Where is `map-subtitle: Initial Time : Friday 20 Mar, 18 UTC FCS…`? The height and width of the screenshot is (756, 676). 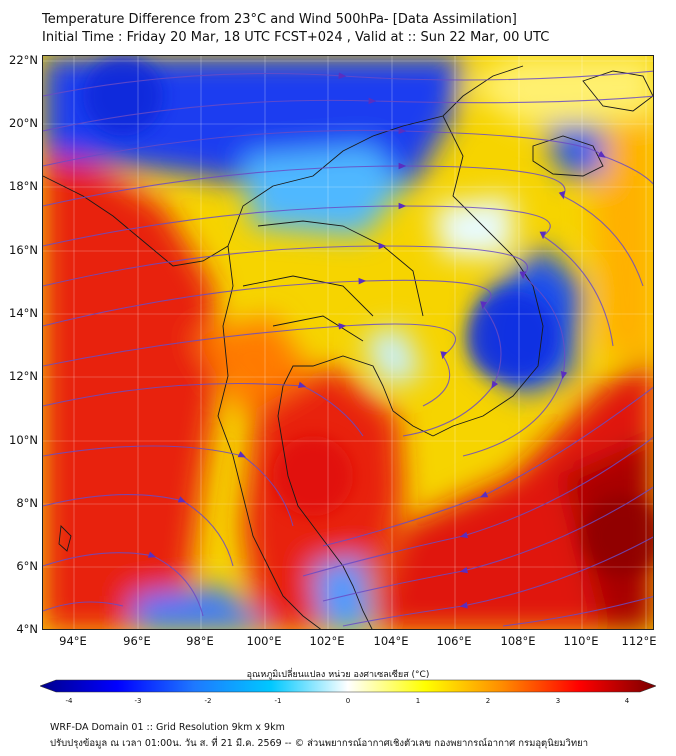 map-subtitle: Initial Time : Friday 20 Mar, 18 UTC FCS… is located at coordinates (296, 37).